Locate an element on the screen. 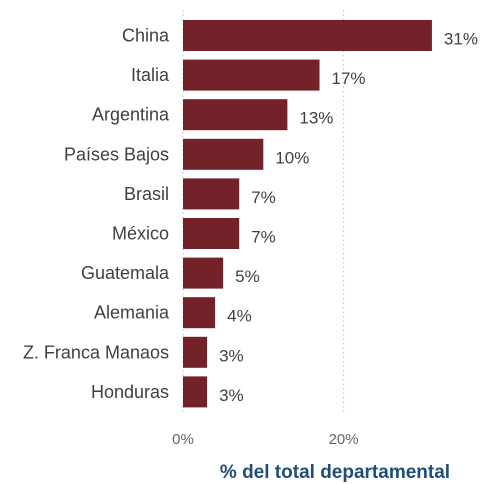 The height and width of the screenshot is (484, 484). category-label: Países Bajos is located at coordinates (116, 154).